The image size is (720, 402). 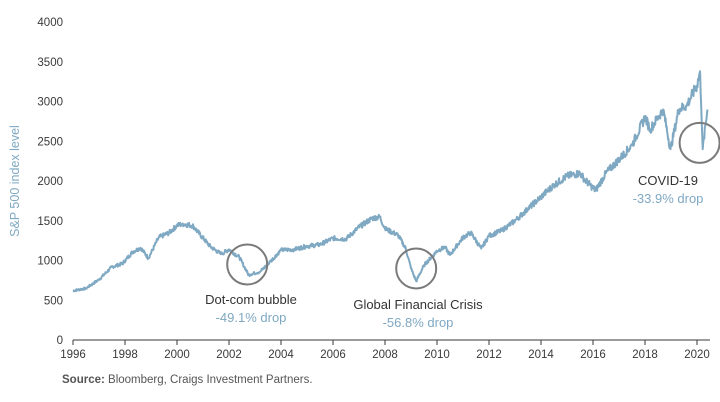 What do you see at coordinates (418, 322) in the screenshot?
I see `gfc-drop: -56.8% drop` at bounding box center [418, 322].